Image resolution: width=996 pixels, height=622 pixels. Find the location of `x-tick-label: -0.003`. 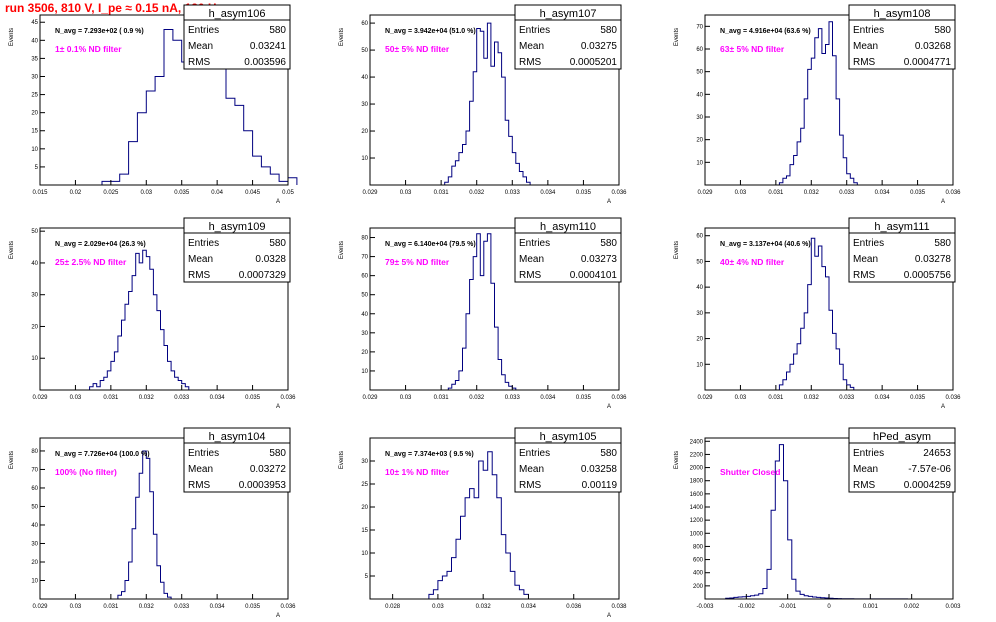

x-tick-label: -0.003 is located at coordinates (705, 607).